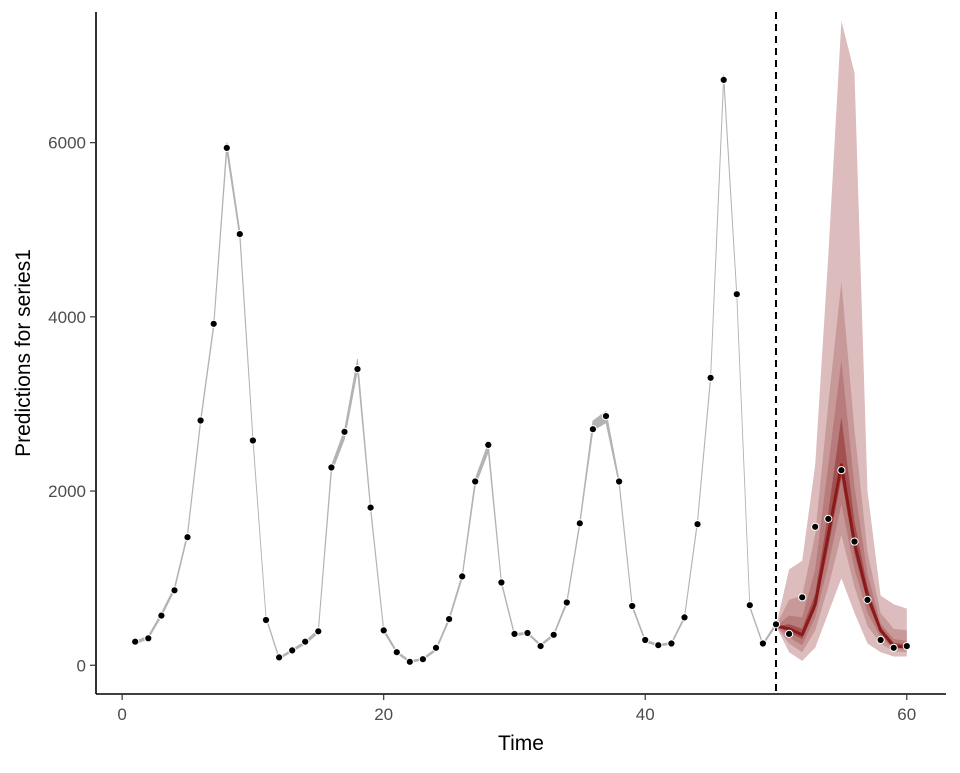  What do you see at coordinates (516, 709) in the screenshot?
I see `x-axis-ticks: 0 20 40 60` at bounding box center [516, 709].